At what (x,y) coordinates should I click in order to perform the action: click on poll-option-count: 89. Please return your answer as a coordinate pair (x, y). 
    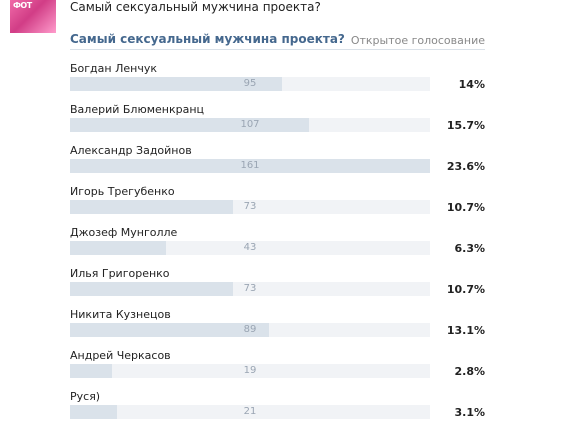
    Looking at the image, I should click on (250, 329).